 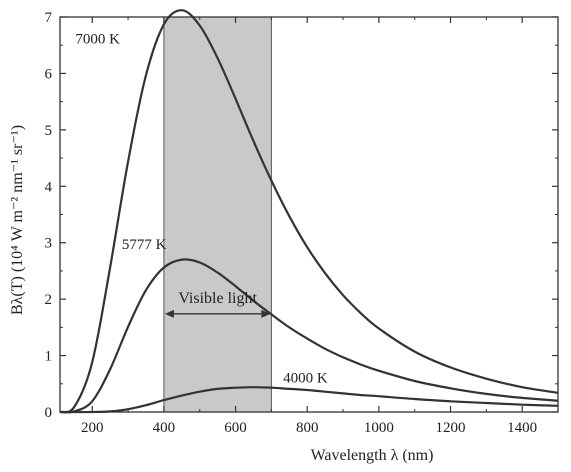 I want to click on visible-light-label: Visible light, so click(x=217, y=298).